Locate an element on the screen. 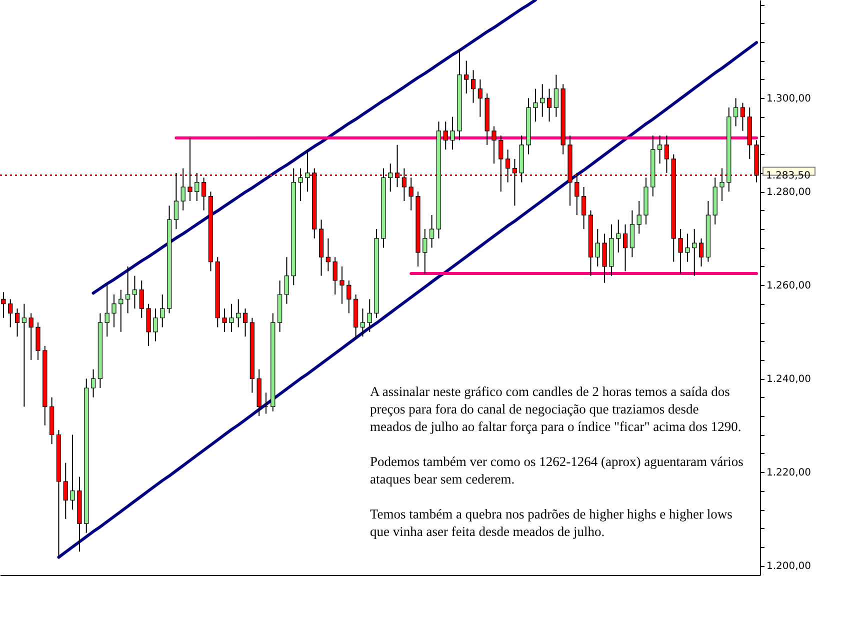 The image size is (860, 636). annotation: A assinalar neste gráfico com candles de 2 horas temos a saída dos preços para fora do canal de negociação que traziamos desde meados de julho ao faltar força para o índice "ficar" acima dos 1290. is located at coordinates (556, 409).